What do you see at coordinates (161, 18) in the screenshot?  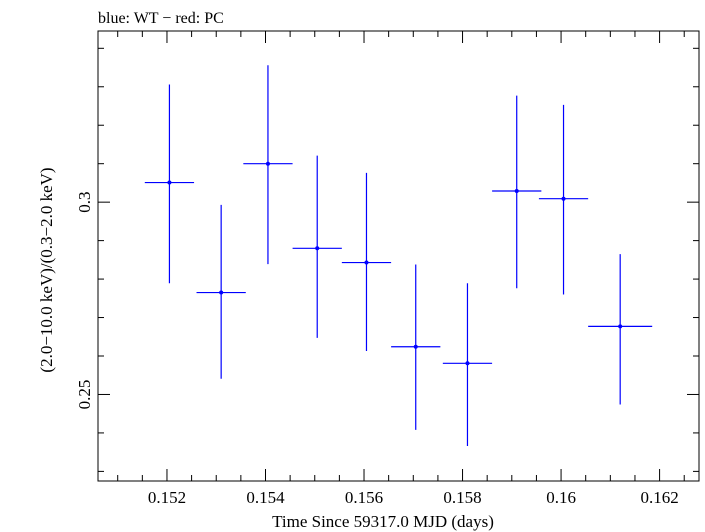 I see `chart-title: blue: WT − red: PC` at bounding box center [161, 18].